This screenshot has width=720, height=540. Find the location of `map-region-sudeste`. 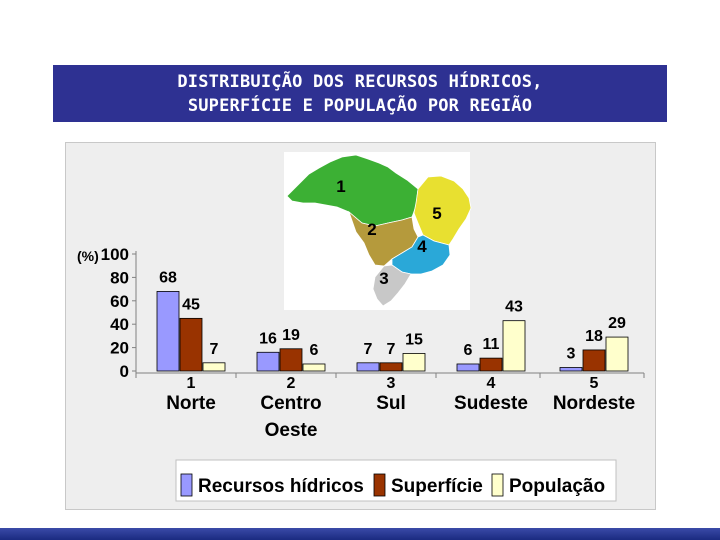

map-region-sudeste is located at coordinates (421, 254).